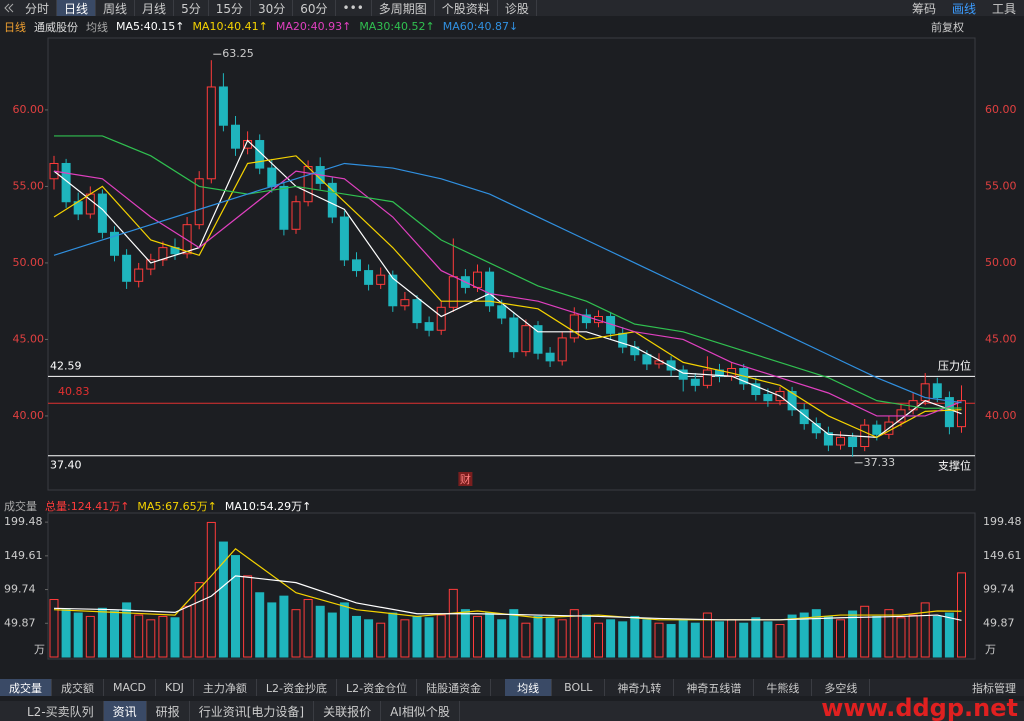 This screenshot has height=721, width=1024. Describe the element at coordinates (1001, 415) in the screenshot. I see `y-tick-label-right: 40.00` at that location.